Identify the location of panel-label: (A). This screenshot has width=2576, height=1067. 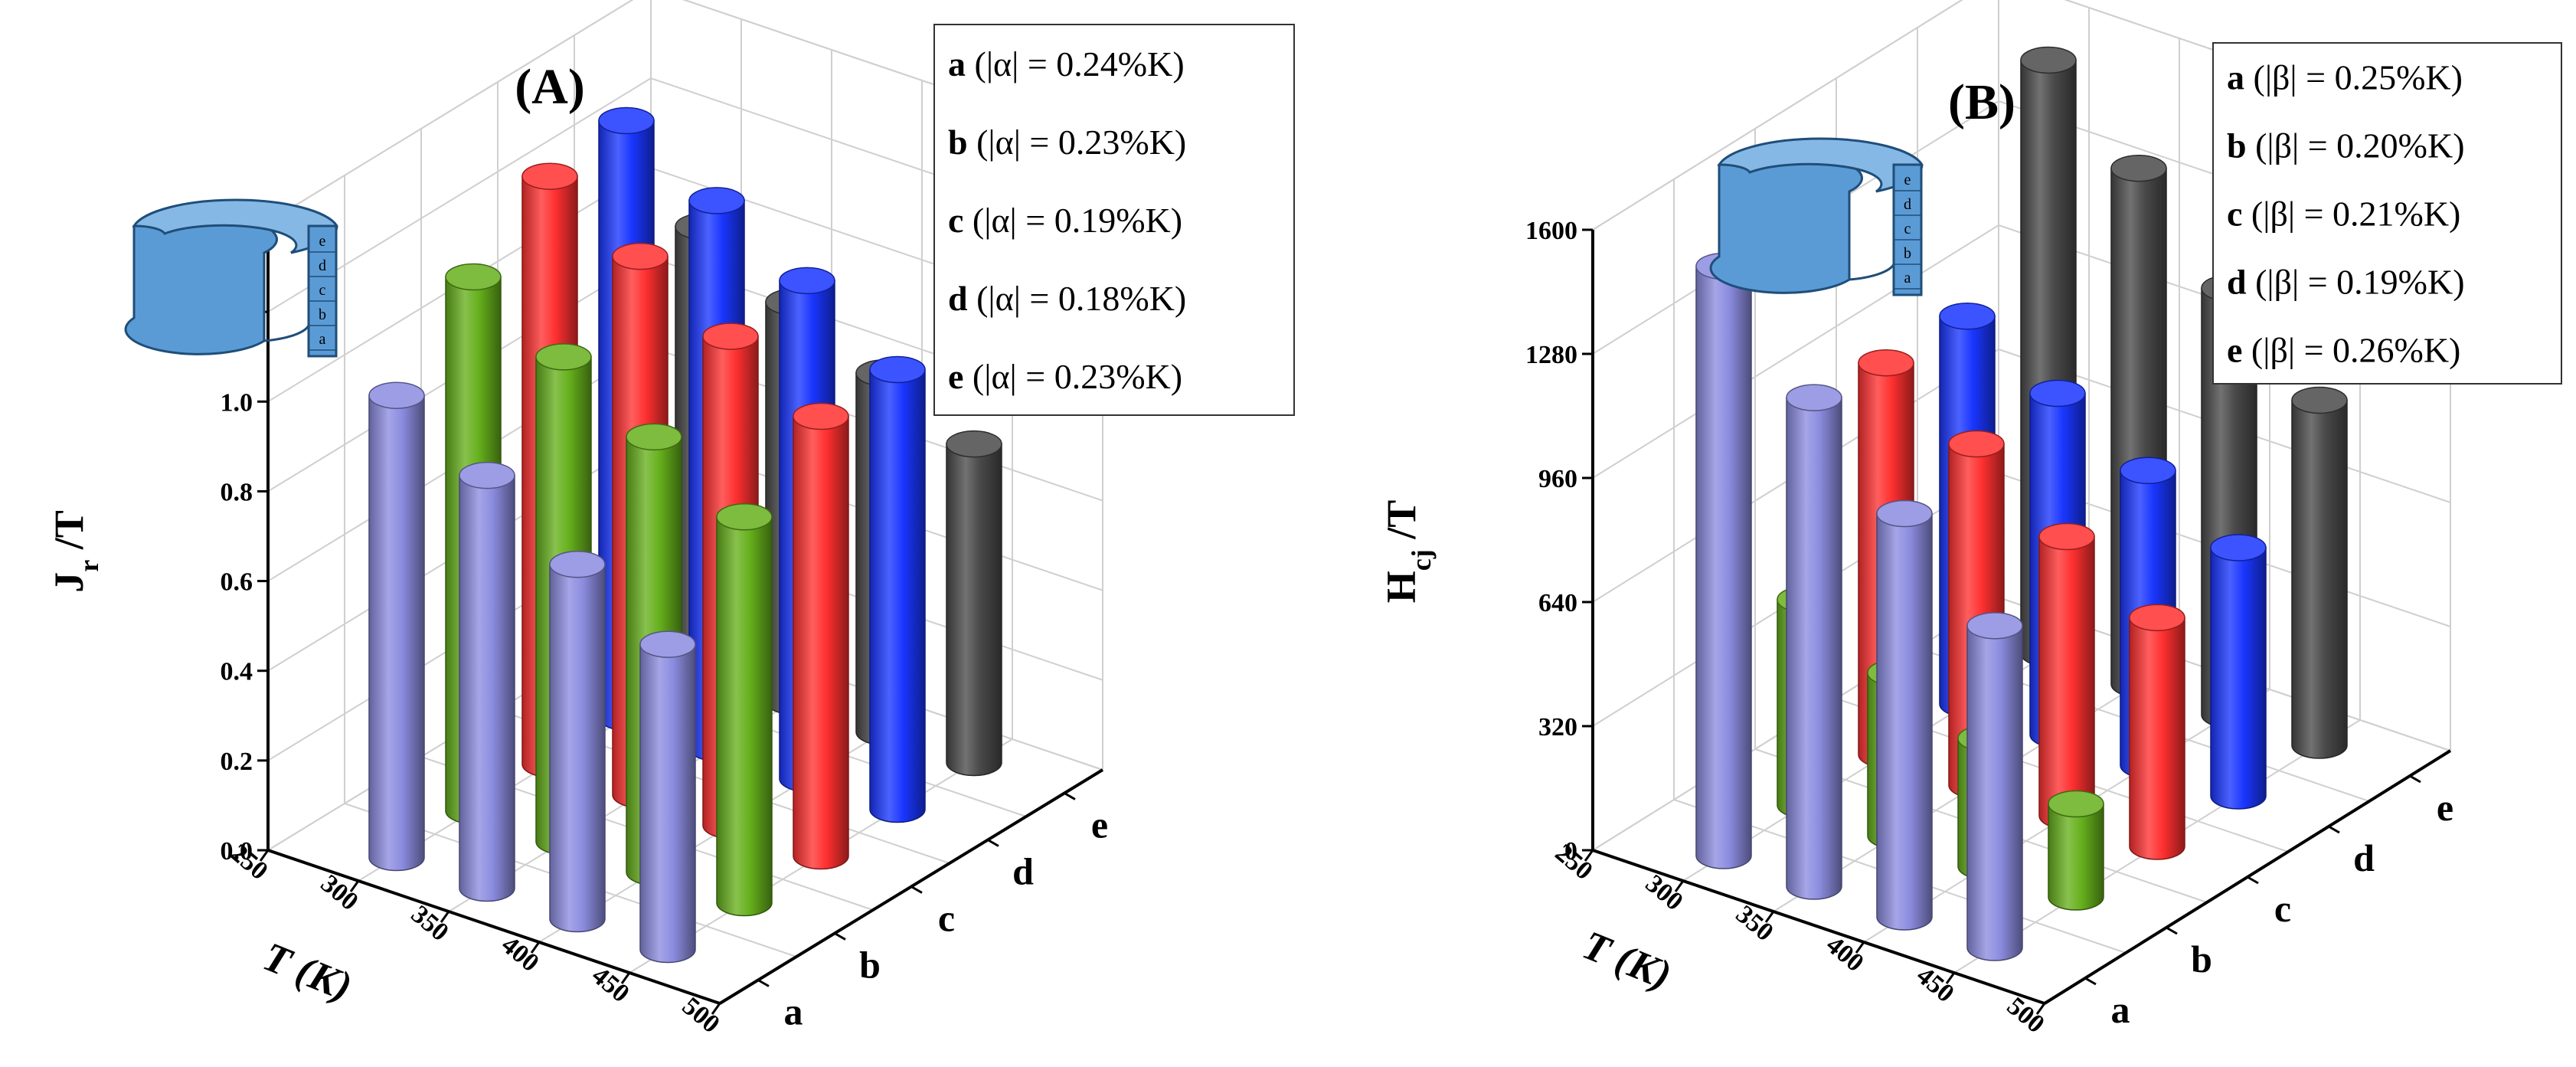
(550, 87).